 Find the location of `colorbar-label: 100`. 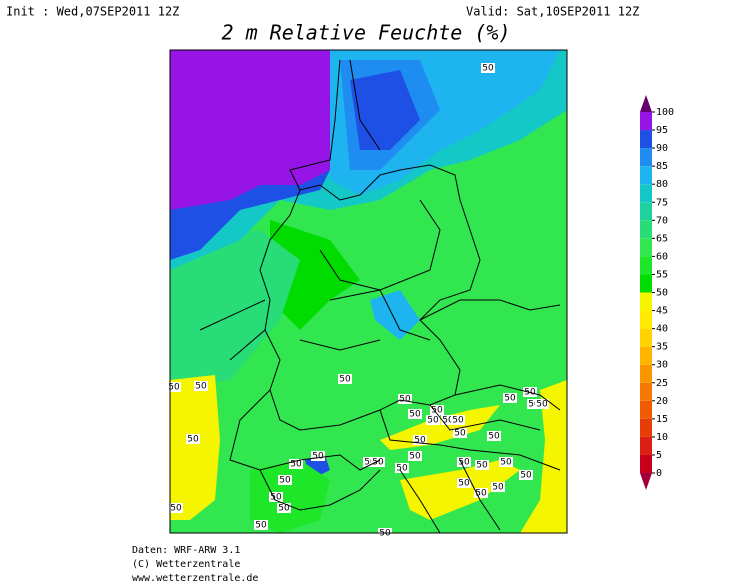

colorbar-label: 100 is located at coordinates (665, 112).